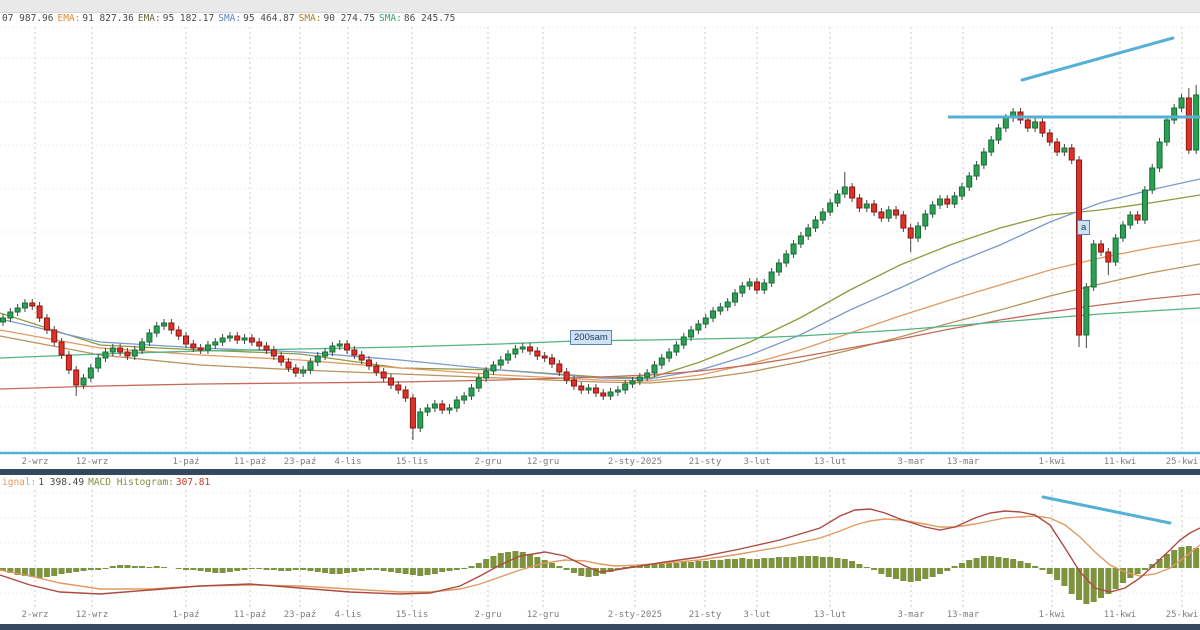 Image resolution: width=1200 pixels, height=630 pixels. What do you see at coordinates (193, 482) in the screenshot?
I see `indicator-value: 307.81` at bounding box center [193, 482].